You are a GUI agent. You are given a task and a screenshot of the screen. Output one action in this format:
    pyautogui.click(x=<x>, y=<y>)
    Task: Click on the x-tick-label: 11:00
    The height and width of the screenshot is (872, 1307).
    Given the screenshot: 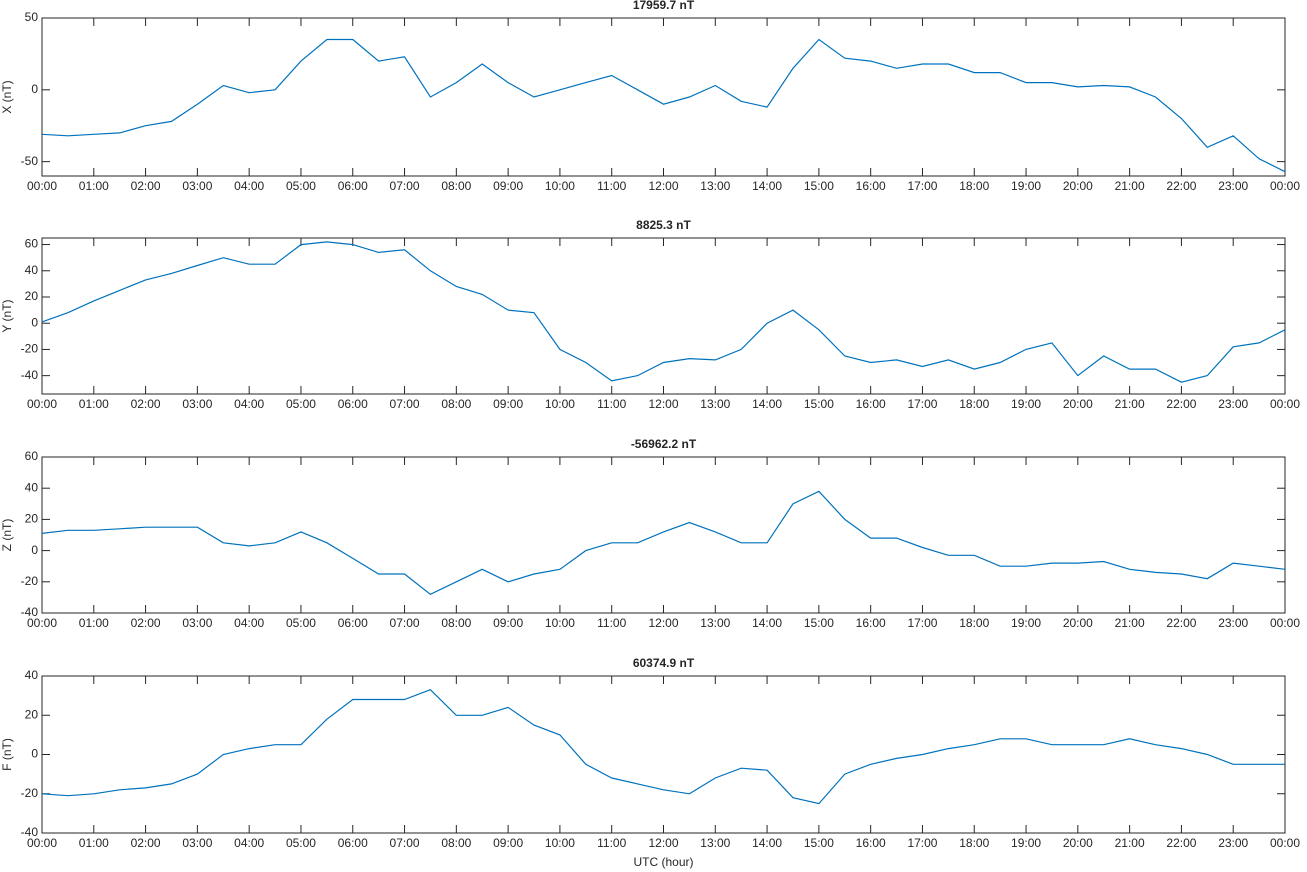 What is the action you would take?
    pyautogui.click(x=611, y=404)
    